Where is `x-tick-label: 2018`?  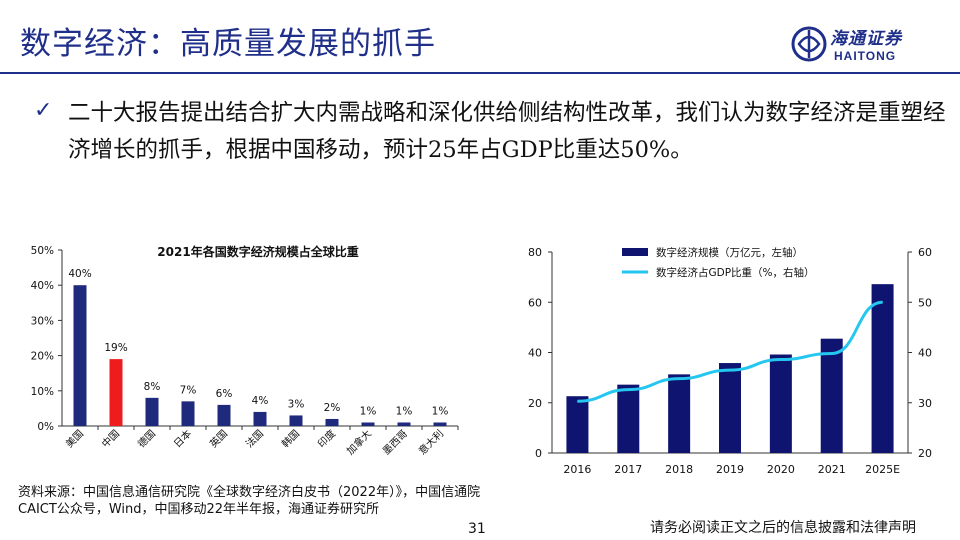 x-tick-label: 2018 is located at coordinates (679, 469).